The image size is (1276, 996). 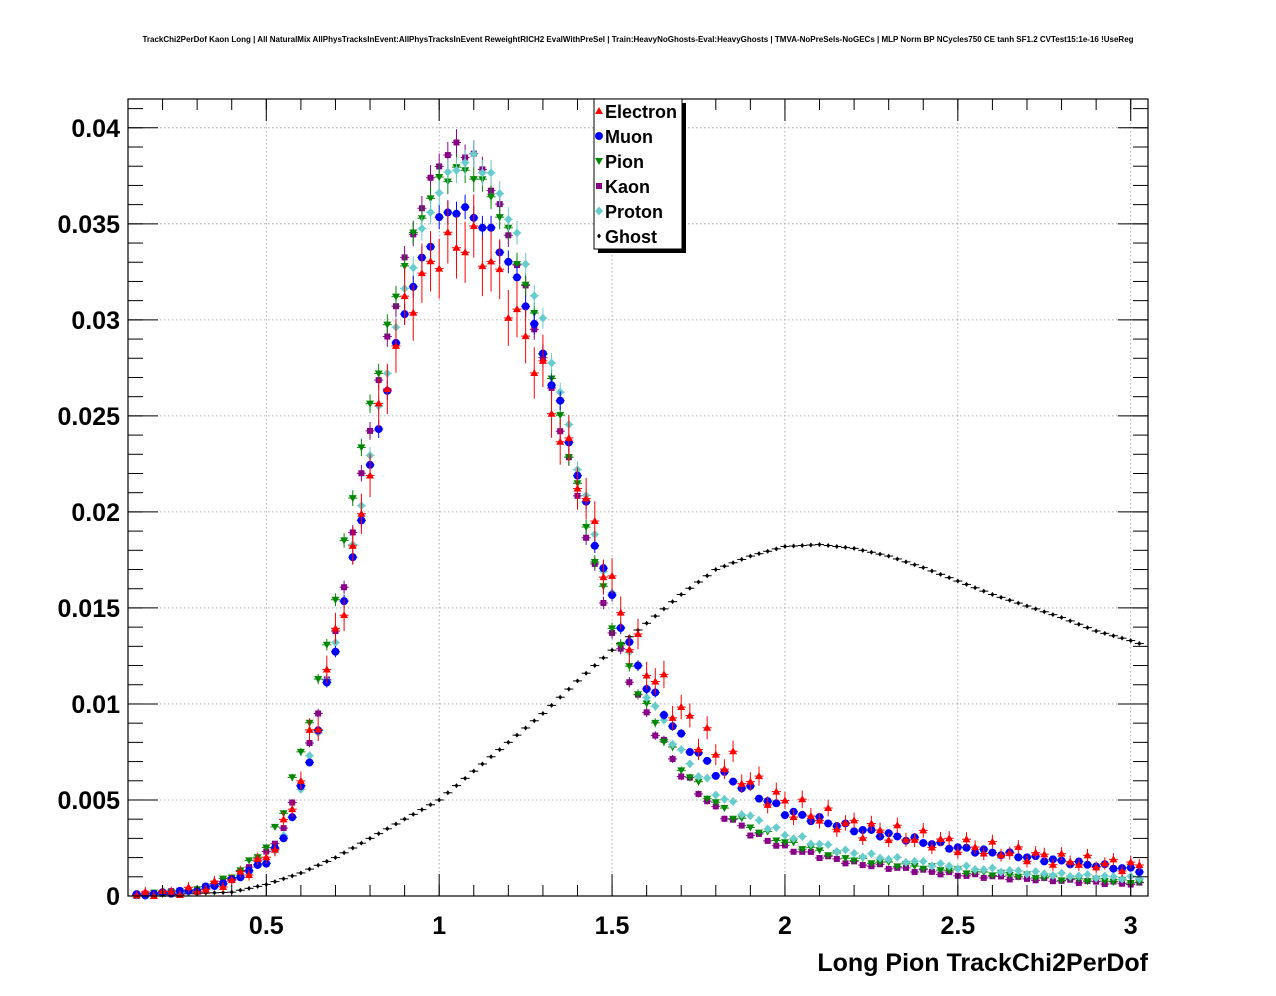 I want to click on legend-label-kaon: Kaon, so click(x=627, y=187).